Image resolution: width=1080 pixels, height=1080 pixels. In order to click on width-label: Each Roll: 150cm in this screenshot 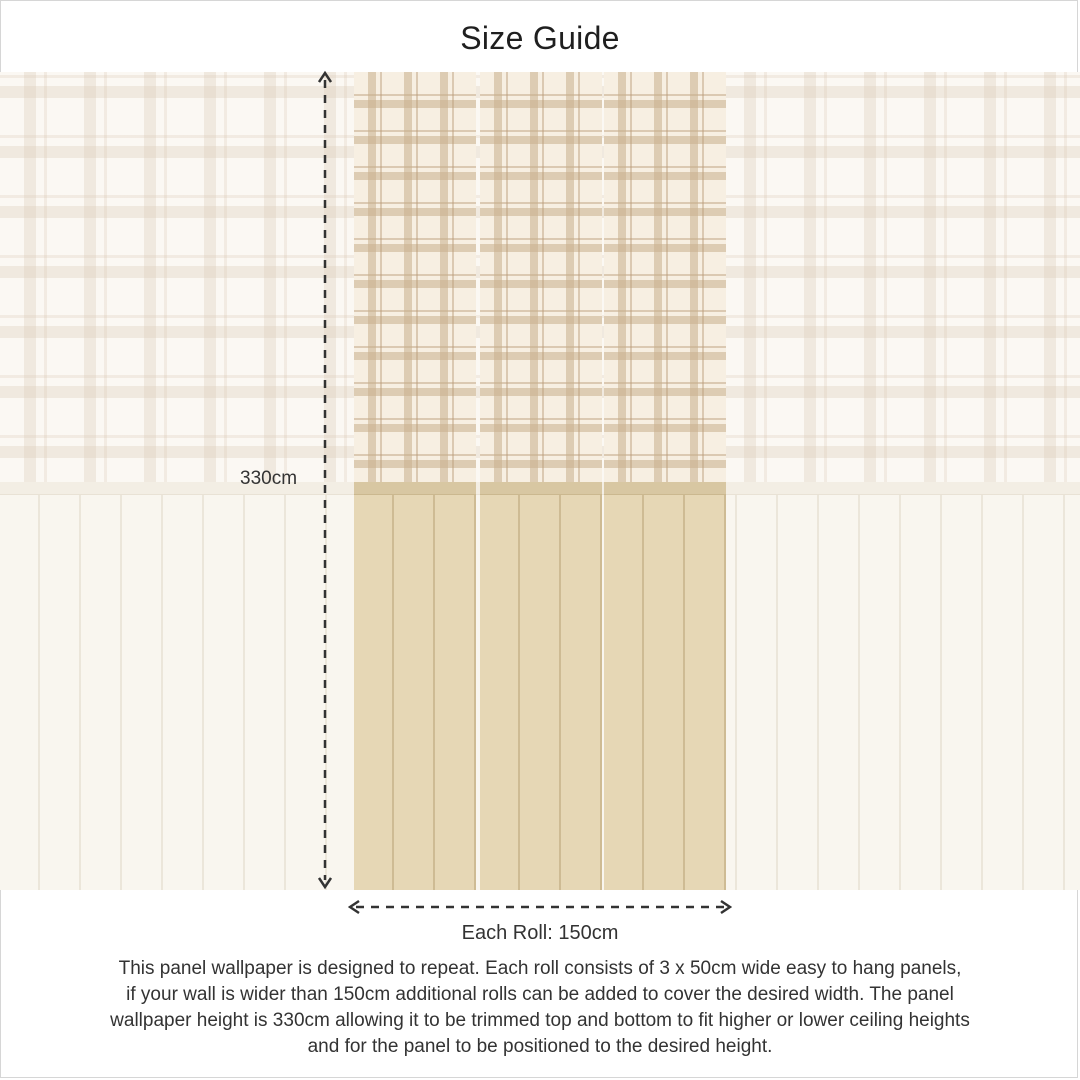, I will do `click(540, 933)`.